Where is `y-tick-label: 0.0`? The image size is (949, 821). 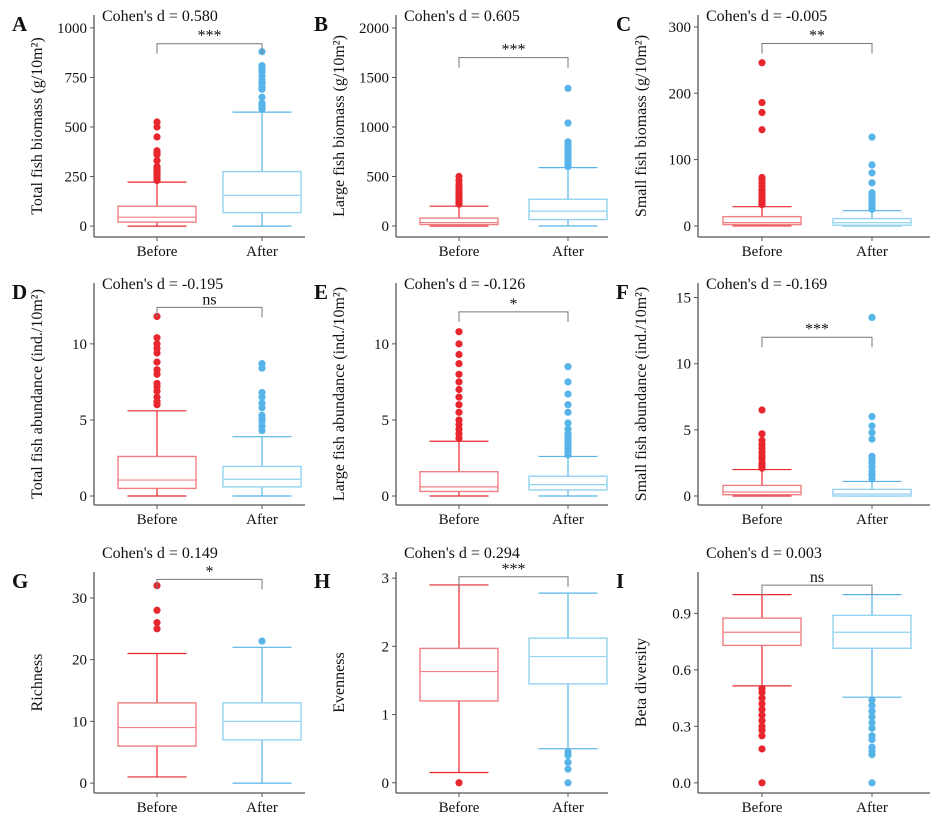
y-tick-label: 0.0 is located at coordinates (681, 784).